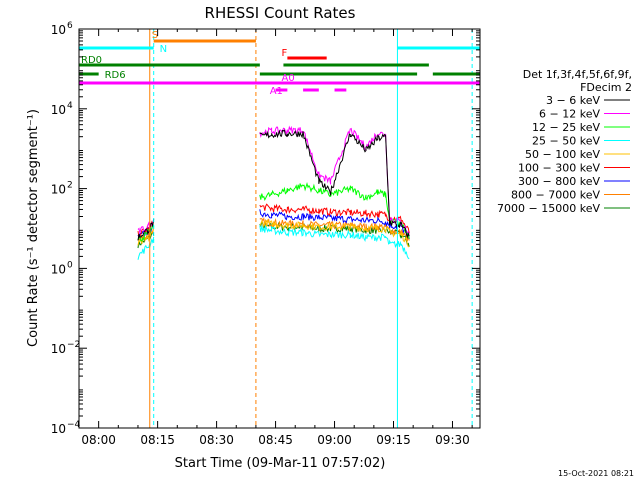 Image resolution: width=640 pixels, height=480 pixels. Describe the element at coordinates (569, 114) in the screenshot. I see `legend-entry-label-2: 6 − 12 keV` at that location.